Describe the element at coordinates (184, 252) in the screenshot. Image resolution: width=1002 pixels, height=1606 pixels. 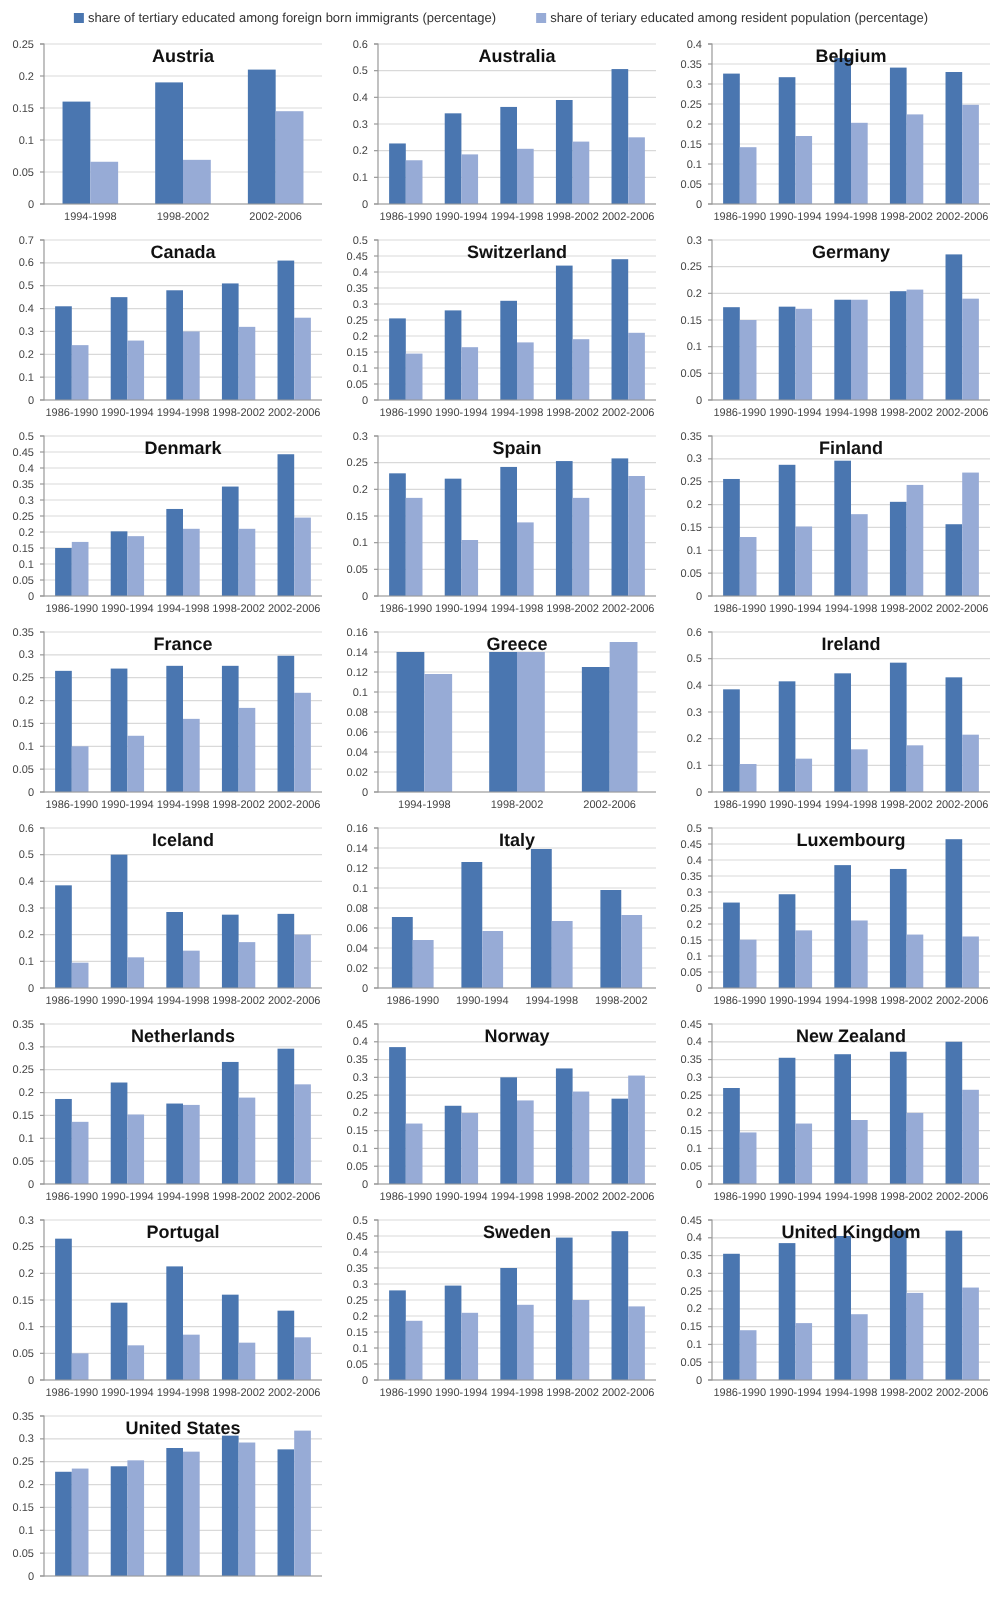
I see `chart-title: Canada` at that location.